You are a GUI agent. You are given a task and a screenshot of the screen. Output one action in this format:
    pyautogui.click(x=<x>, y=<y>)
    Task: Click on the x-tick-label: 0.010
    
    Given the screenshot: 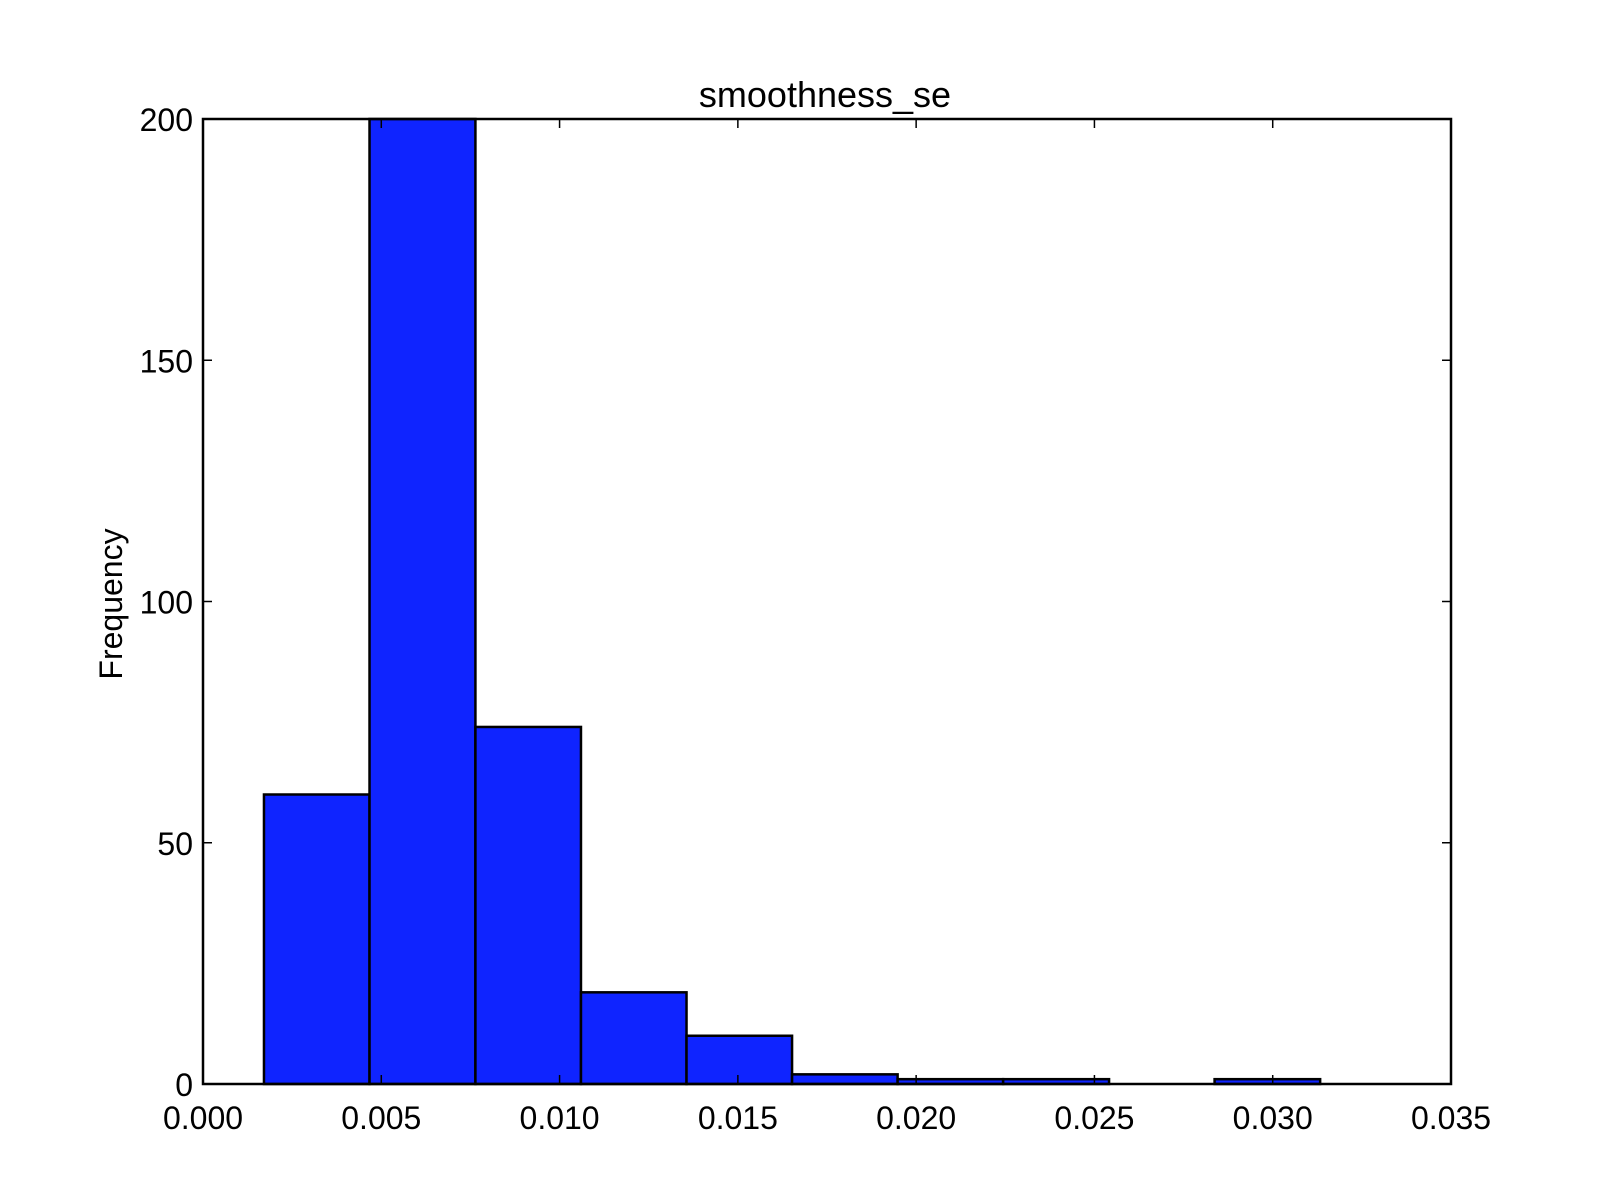 What is the action you would take?
    pyautogui.click(x=560, y=1118)
    